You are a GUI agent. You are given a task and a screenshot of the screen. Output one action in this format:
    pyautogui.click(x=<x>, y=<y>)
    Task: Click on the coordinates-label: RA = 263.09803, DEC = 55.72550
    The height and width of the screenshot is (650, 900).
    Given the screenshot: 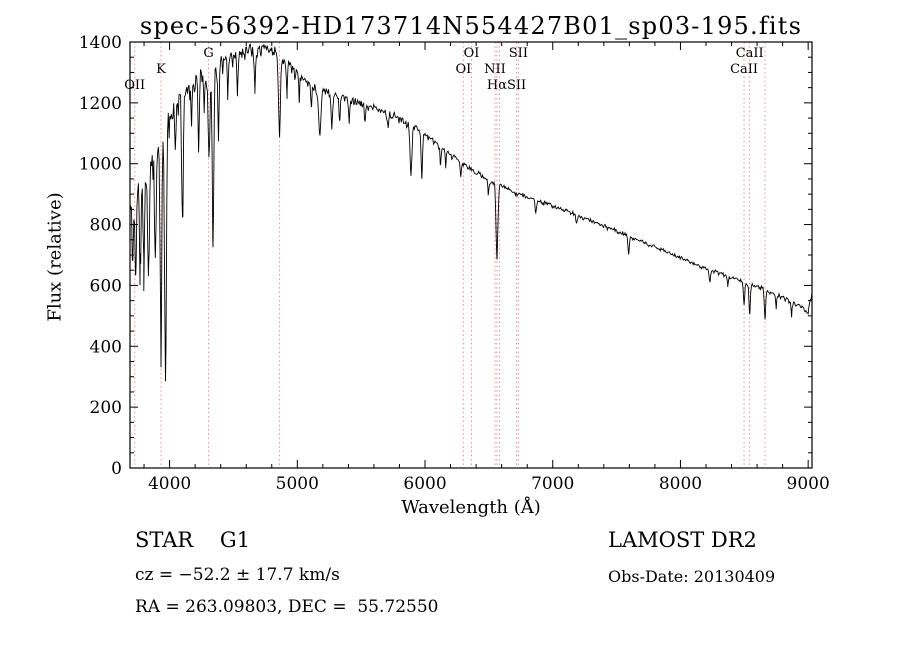 What is the action you would take?
    pyautogui.click(x=287, y=607)
    